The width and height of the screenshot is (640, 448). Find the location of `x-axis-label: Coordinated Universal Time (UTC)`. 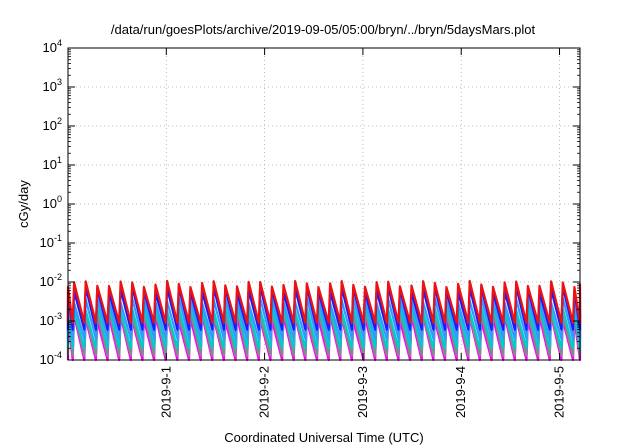

x-axis-label: Coordinated Universal Time (UTC) is located at coordinates (323, 437).